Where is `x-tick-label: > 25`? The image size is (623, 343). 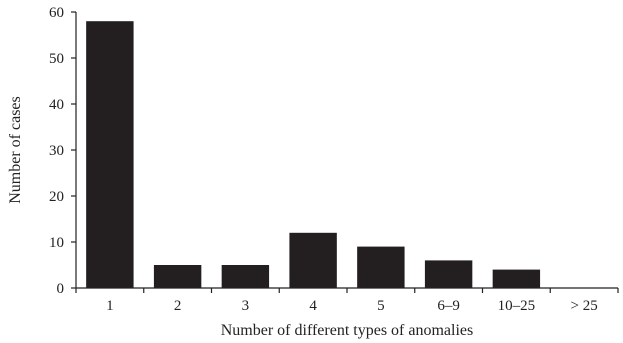 x-tick-label: > 25 is located at coordinates (584, 306).